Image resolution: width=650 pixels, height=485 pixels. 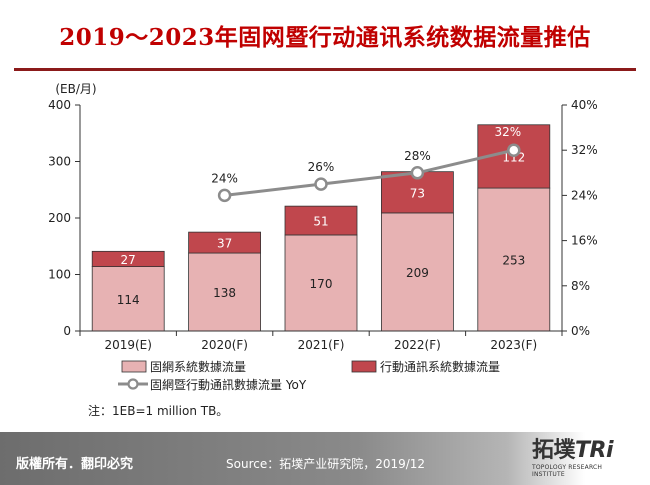 I want to click on label-fixed-2019(E): 114, so click(x=128, y=300).